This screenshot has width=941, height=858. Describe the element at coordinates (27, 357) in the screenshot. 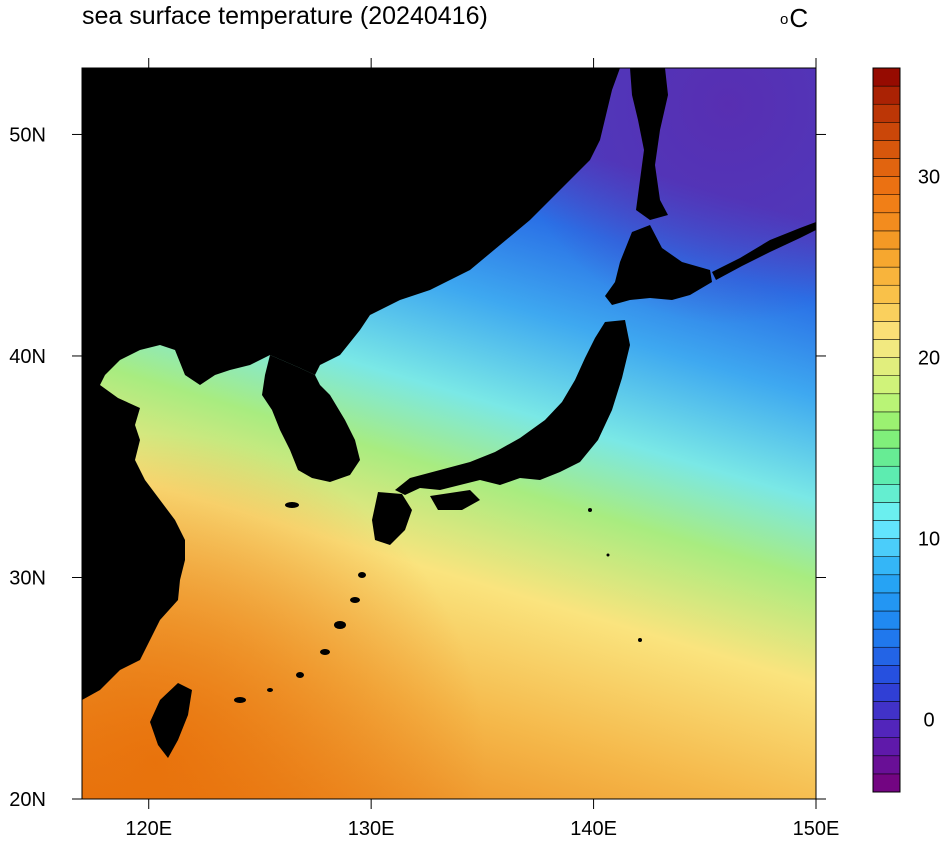

I see `lat-tick-label: 40N` at that location.